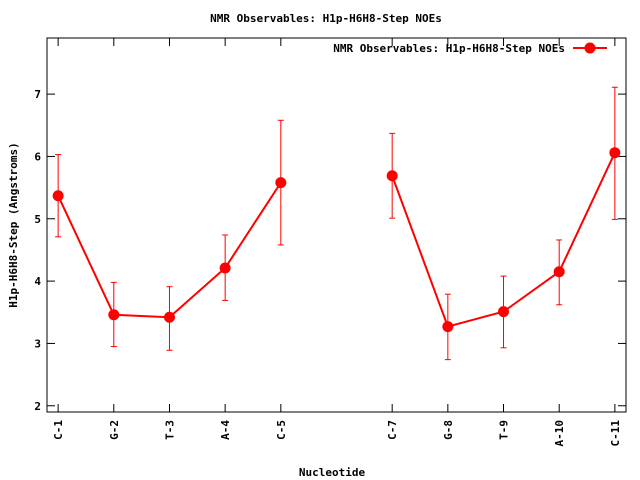  I want to click on y-tick-label: 3, so click(37, 343).